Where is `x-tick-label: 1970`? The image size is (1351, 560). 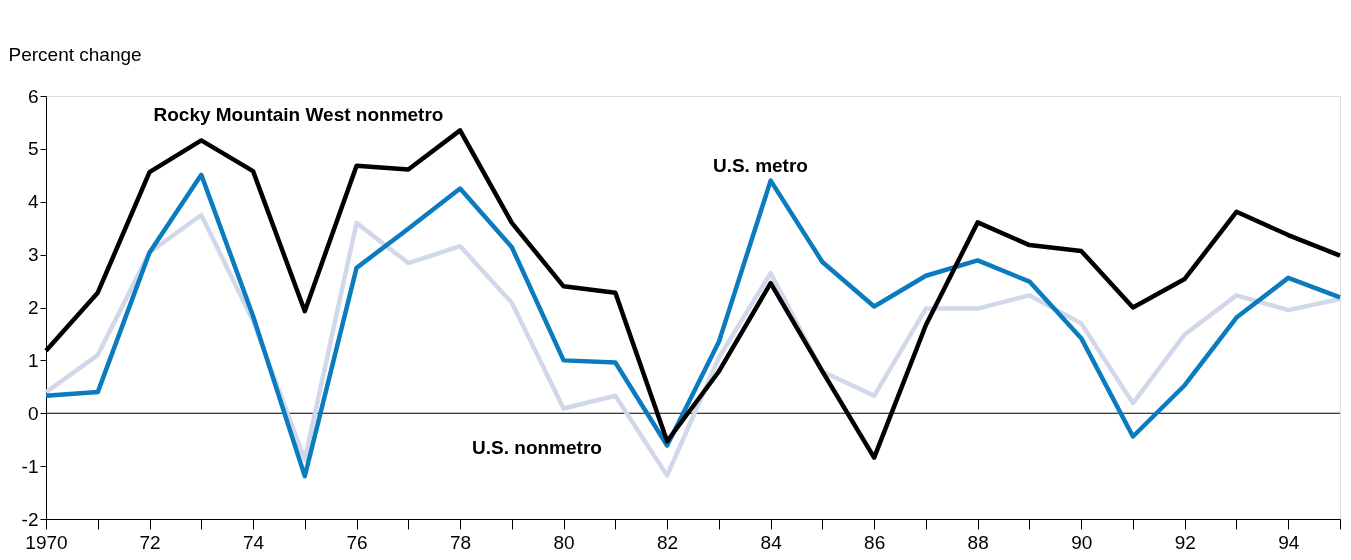 x-tick-label: 1970 is located at coordinates (46, 542).